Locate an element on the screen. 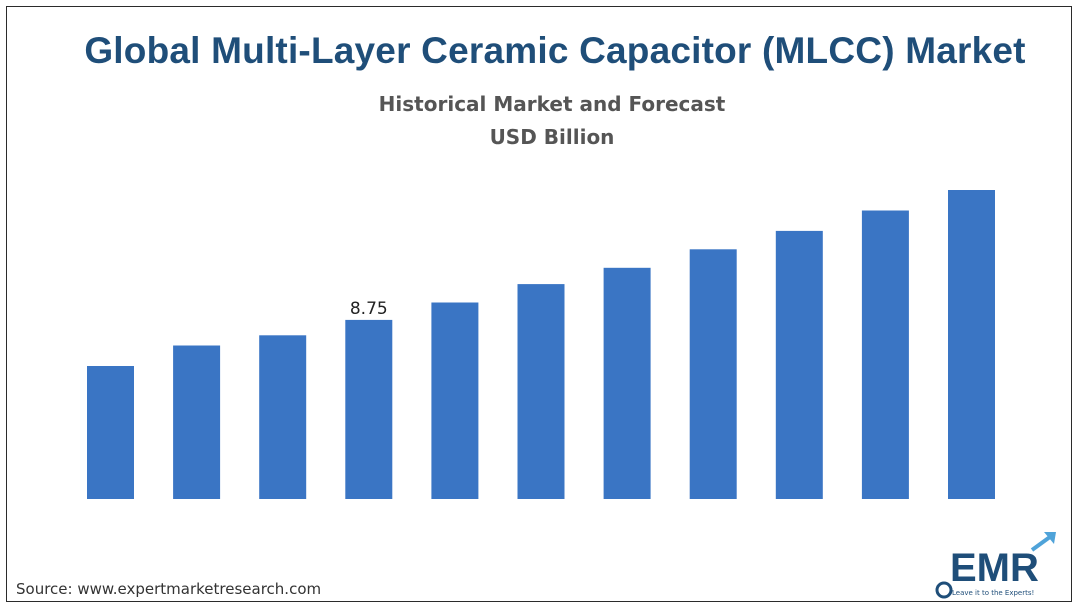 The image size is (1080, 610). logo-mark-icon is located at coordinates (995, 565).